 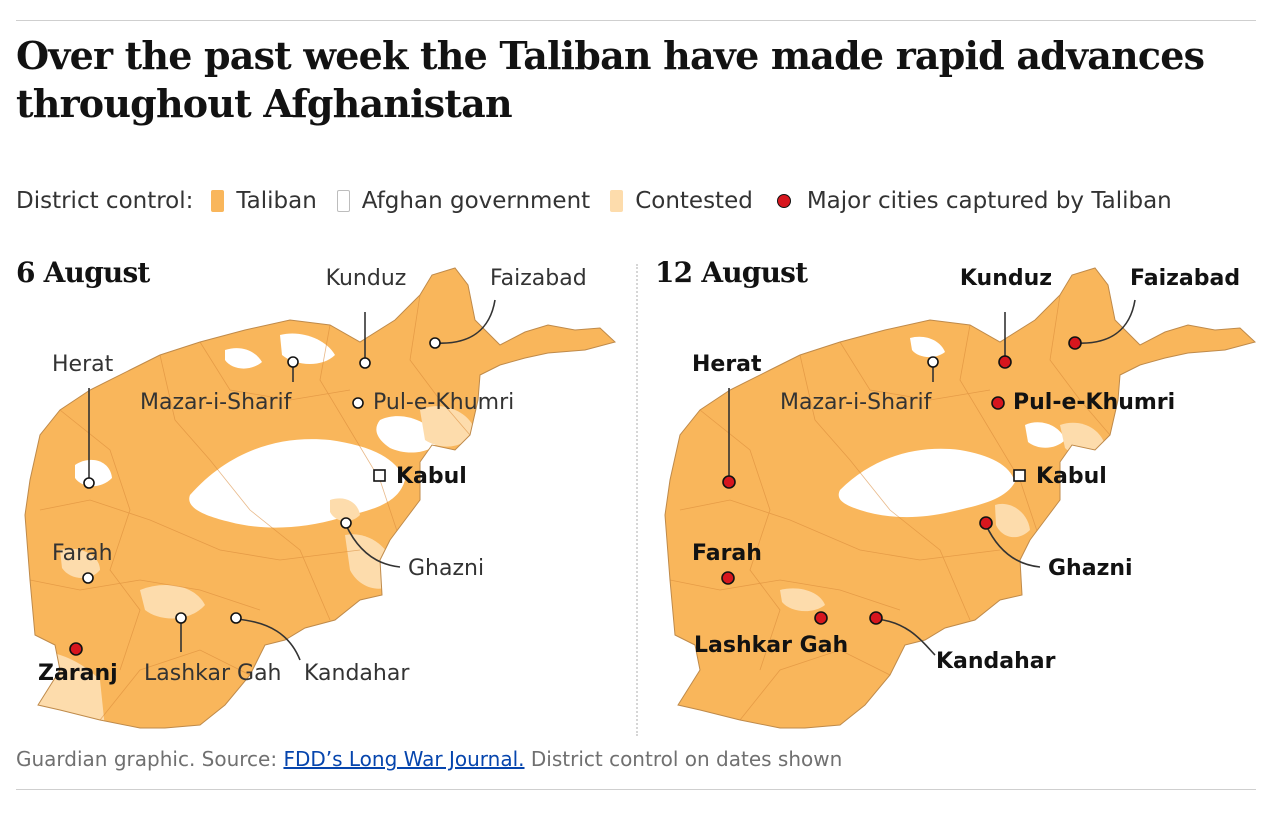 What do you see at coordinates (1012, 520) in the screenshot?
I see `map-12-august-contested-southeast` at bounding box center [1012, 520].